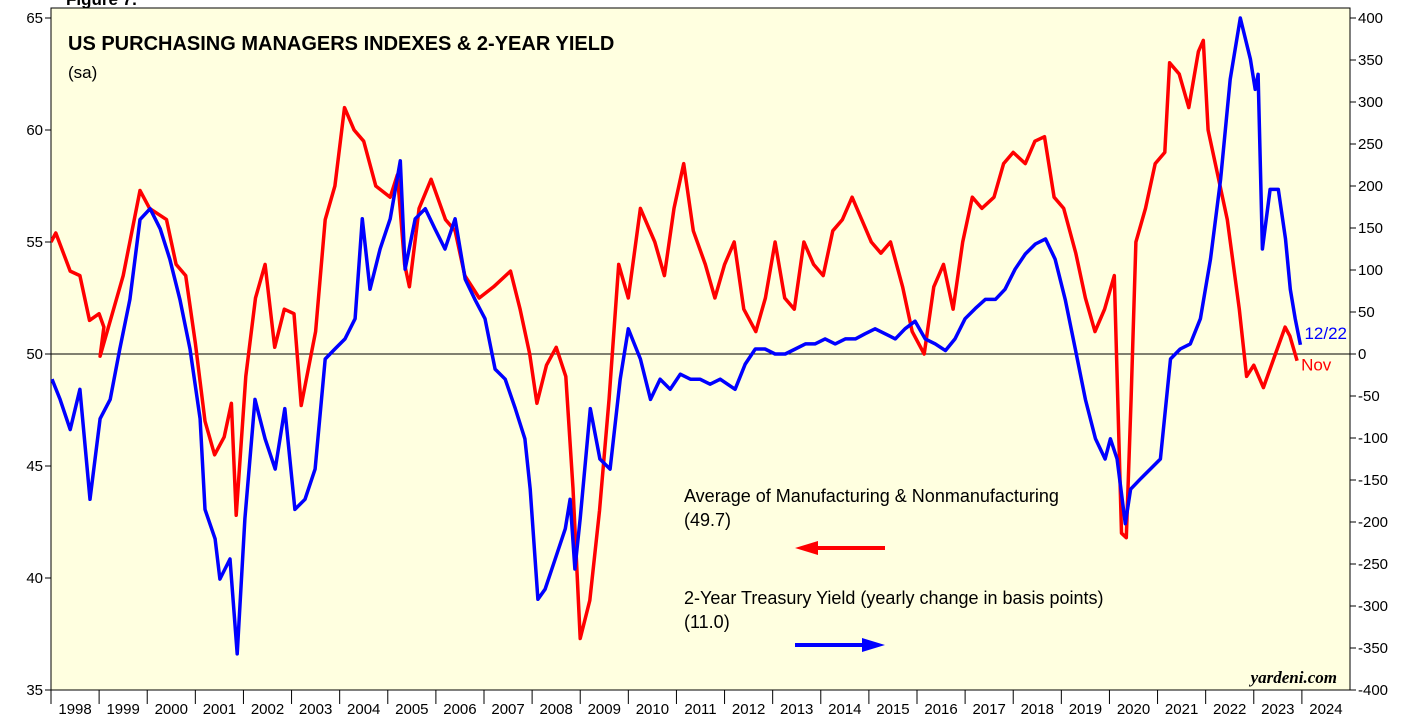  Describe the element at coordinates (34, 18) in the screenshot. I see `y-tick-label: 65` at that location.